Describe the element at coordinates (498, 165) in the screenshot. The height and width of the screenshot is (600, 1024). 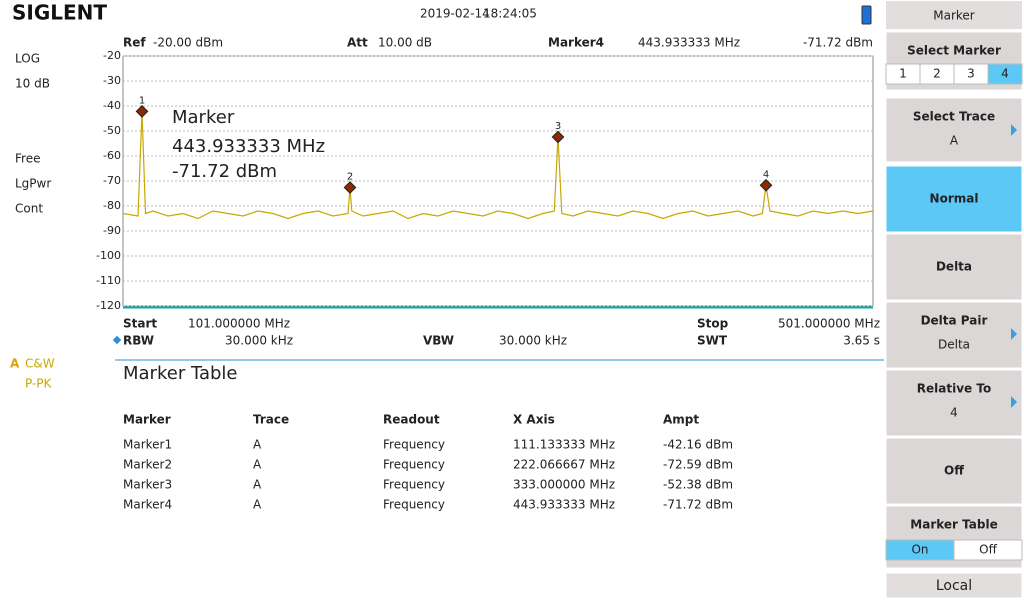
I see `trace` at that location.